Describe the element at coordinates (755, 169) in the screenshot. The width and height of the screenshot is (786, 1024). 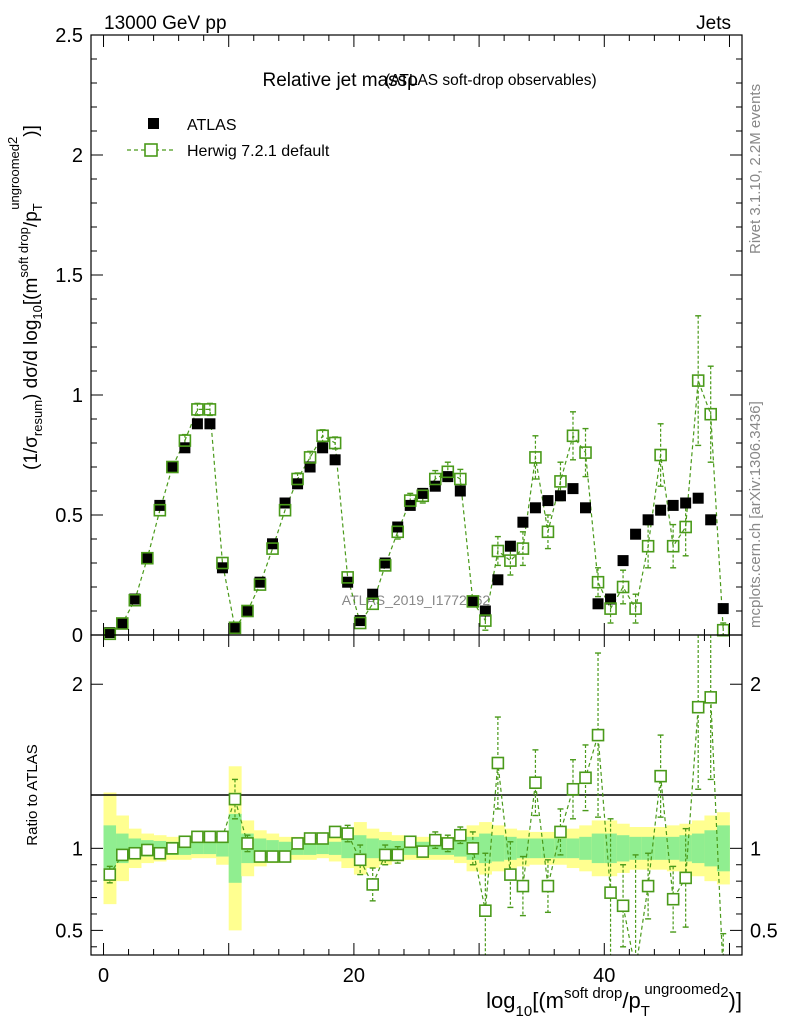
I see `rivet-version-label: Rivet 3.1.10, 2.2M events` at that location.